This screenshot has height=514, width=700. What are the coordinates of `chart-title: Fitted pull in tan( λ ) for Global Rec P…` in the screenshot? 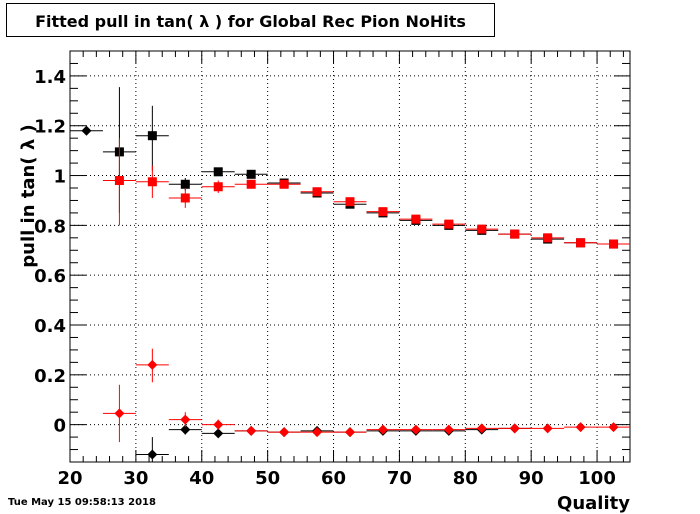 It's located at (250, 21).